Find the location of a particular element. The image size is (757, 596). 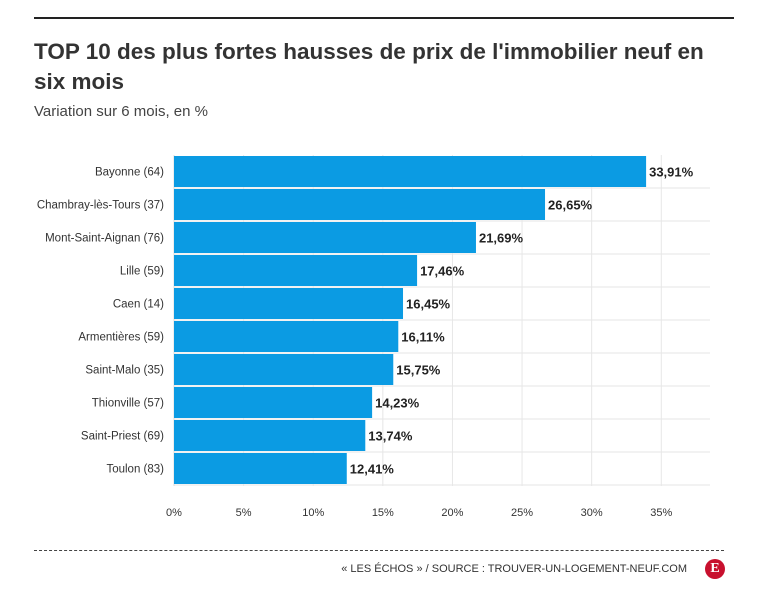

data-label: 16,11% is located at coordinates (423, 337).